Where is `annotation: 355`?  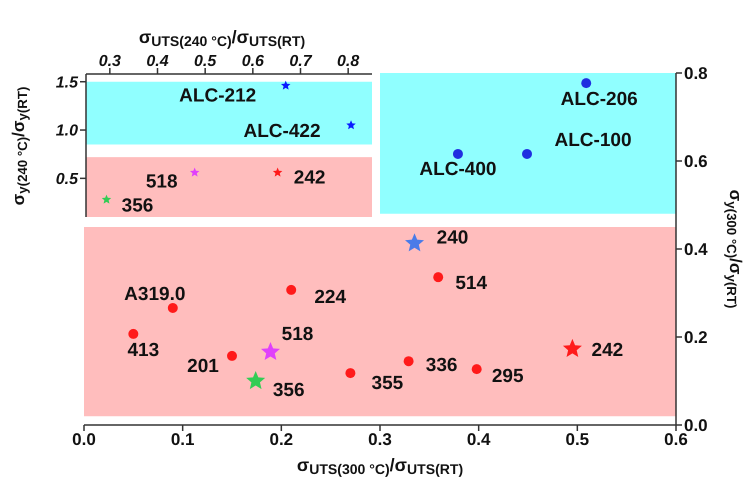 annotation: 355 is located at coordinates (388, 383).